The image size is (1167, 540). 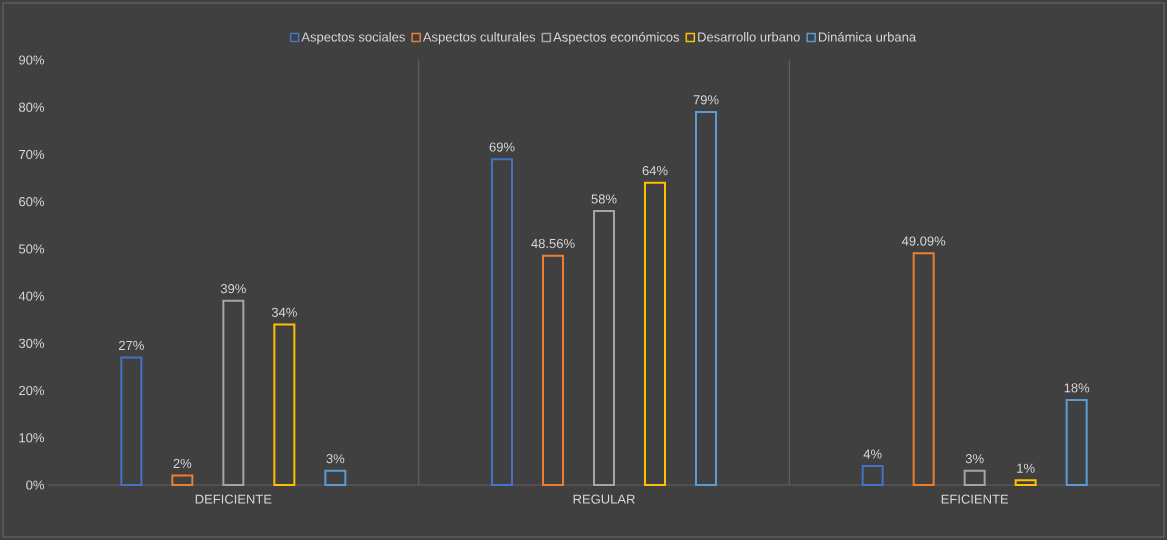 What do you see at coordinates (1077, 388) in the screenshot?
I see `data-label: 18%` at bounding box center [1077, 388].